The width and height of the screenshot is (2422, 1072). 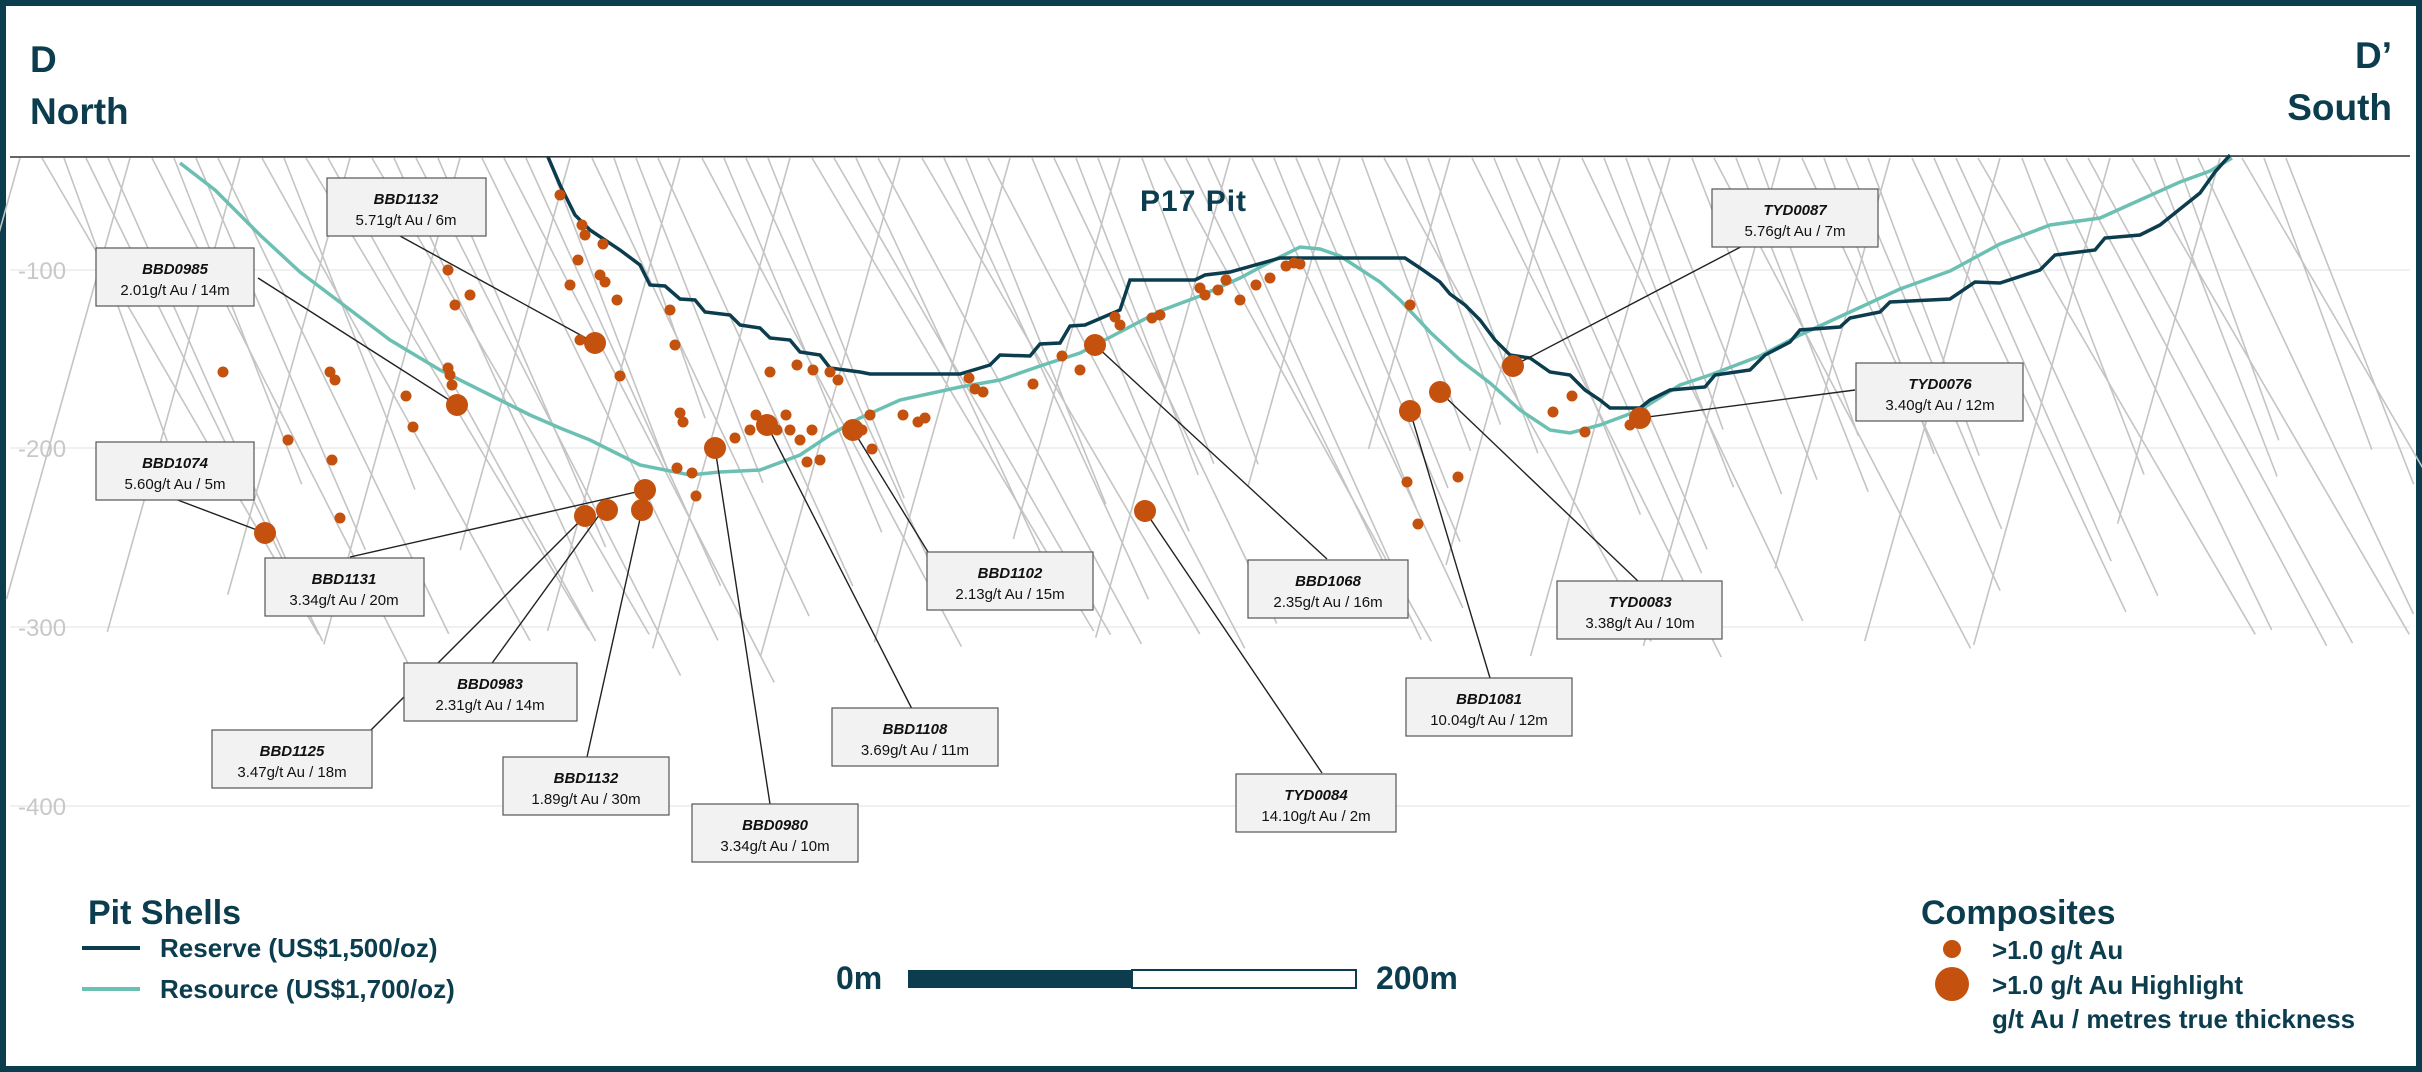 What do you see at coordinates (859, 978) in the screenshot?
I see `scale-start-label: 0m` at bounding box center [859, 978].